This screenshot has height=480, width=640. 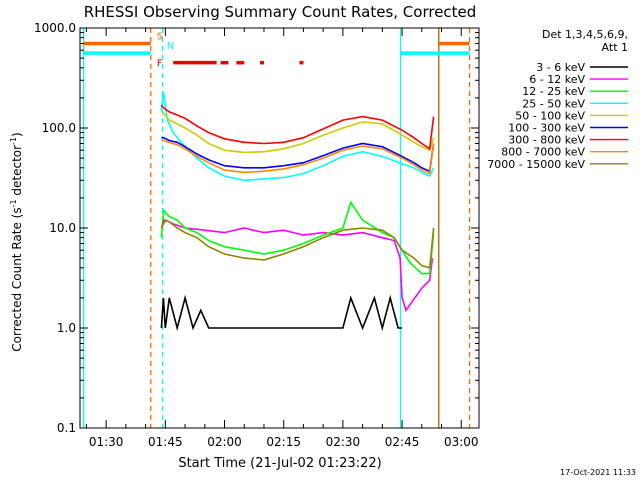 I want to click on y-axis-label: Corrected Count Rate (s-1 detector-1), so click(x=16, y=241).